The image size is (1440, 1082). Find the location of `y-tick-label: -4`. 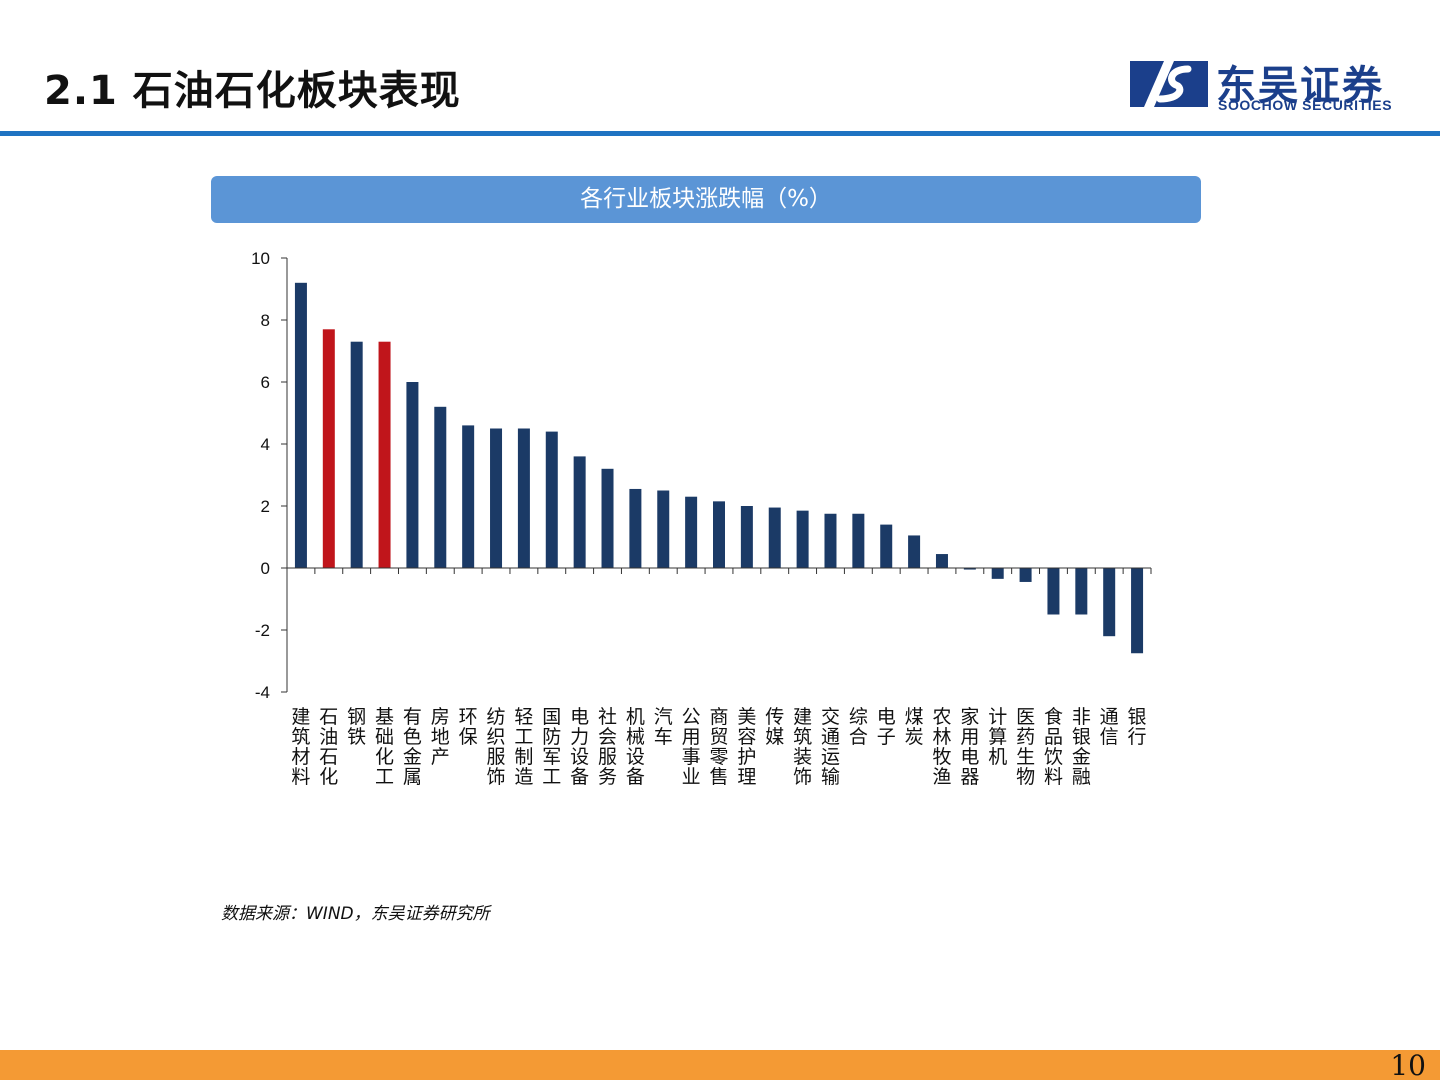

y-tick-label: -4 is located at coordinates (262, 692).